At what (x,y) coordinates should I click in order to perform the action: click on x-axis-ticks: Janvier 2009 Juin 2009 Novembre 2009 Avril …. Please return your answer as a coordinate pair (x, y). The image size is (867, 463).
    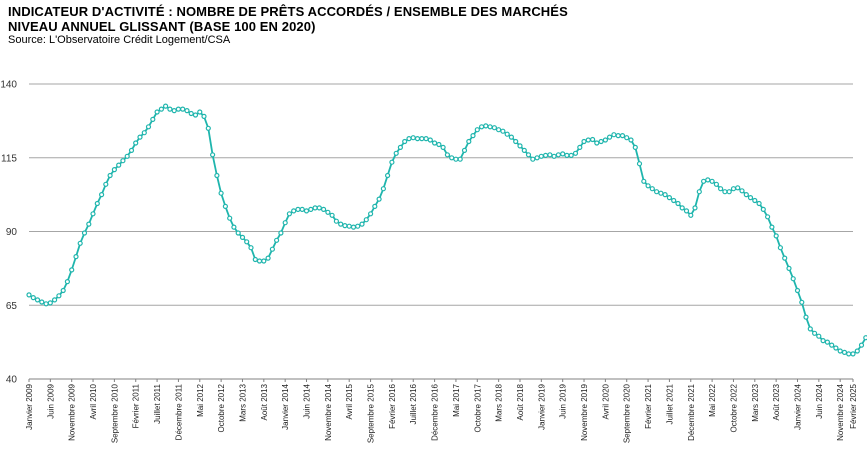
    Looking at the image, I should click on (441, 411).